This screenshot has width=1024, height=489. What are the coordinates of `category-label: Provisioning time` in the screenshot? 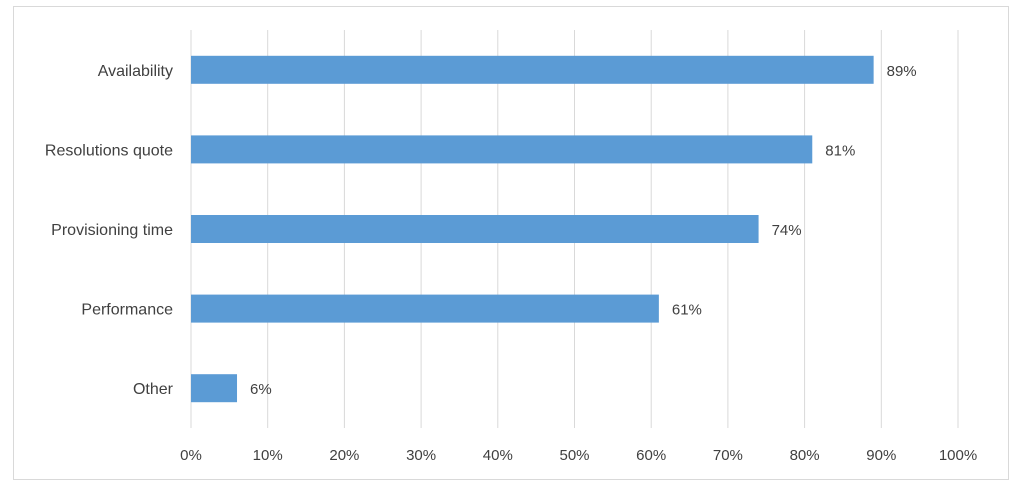 It's located at (112, 230).